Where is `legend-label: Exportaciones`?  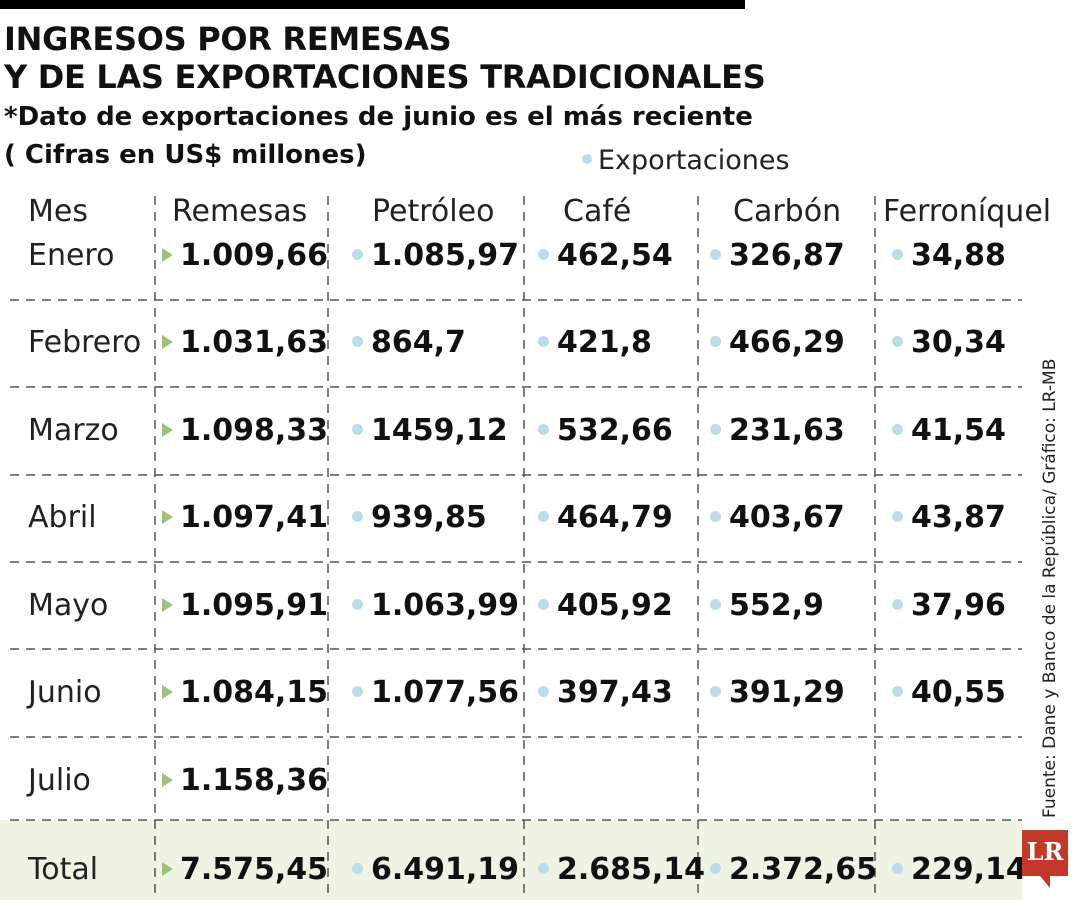 legend-label: Exportaciones is located at coordinates (694, 160).